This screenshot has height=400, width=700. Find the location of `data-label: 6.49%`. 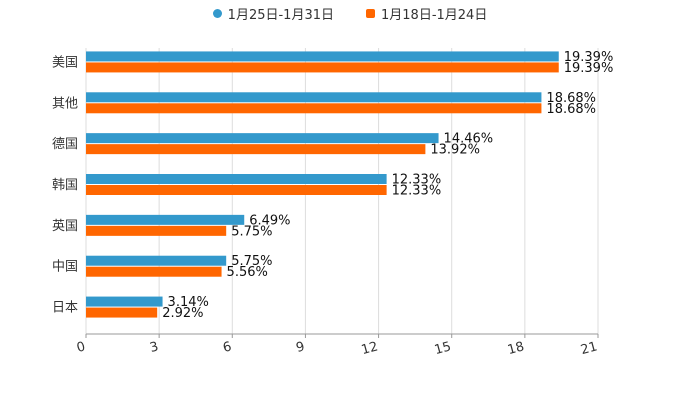

data-label: 6.49% is located at coordinates (269, 220).